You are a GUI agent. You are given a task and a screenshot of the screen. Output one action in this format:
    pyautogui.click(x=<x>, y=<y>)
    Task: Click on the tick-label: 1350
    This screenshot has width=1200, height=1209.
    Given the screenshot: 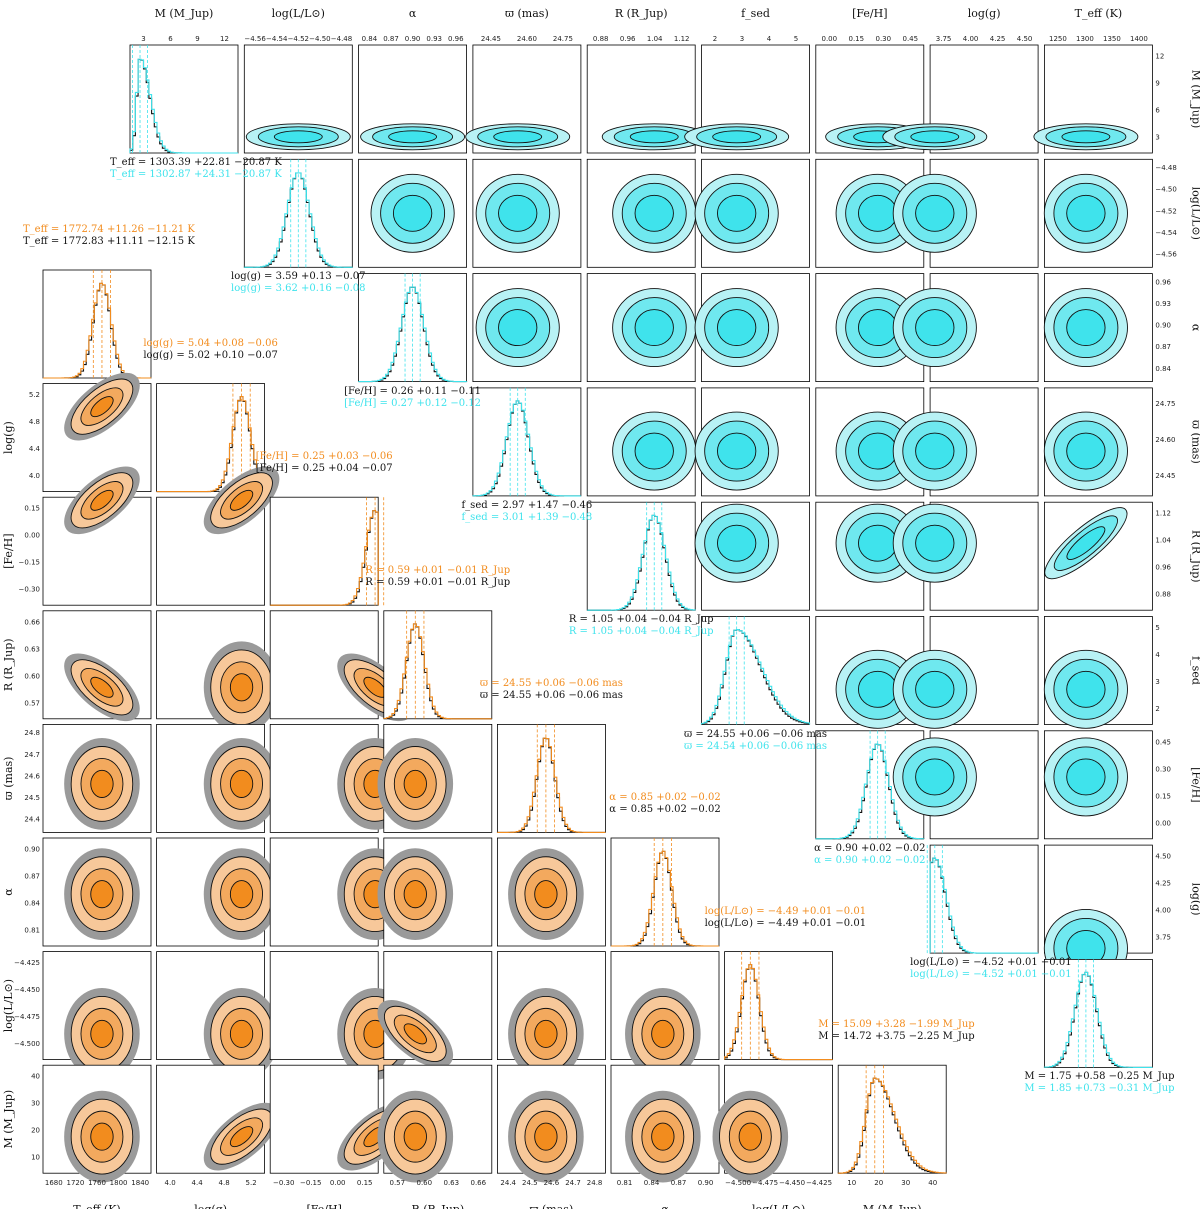 What is the action you would take?
    pyautogui.click(x=1112, y=39)
    